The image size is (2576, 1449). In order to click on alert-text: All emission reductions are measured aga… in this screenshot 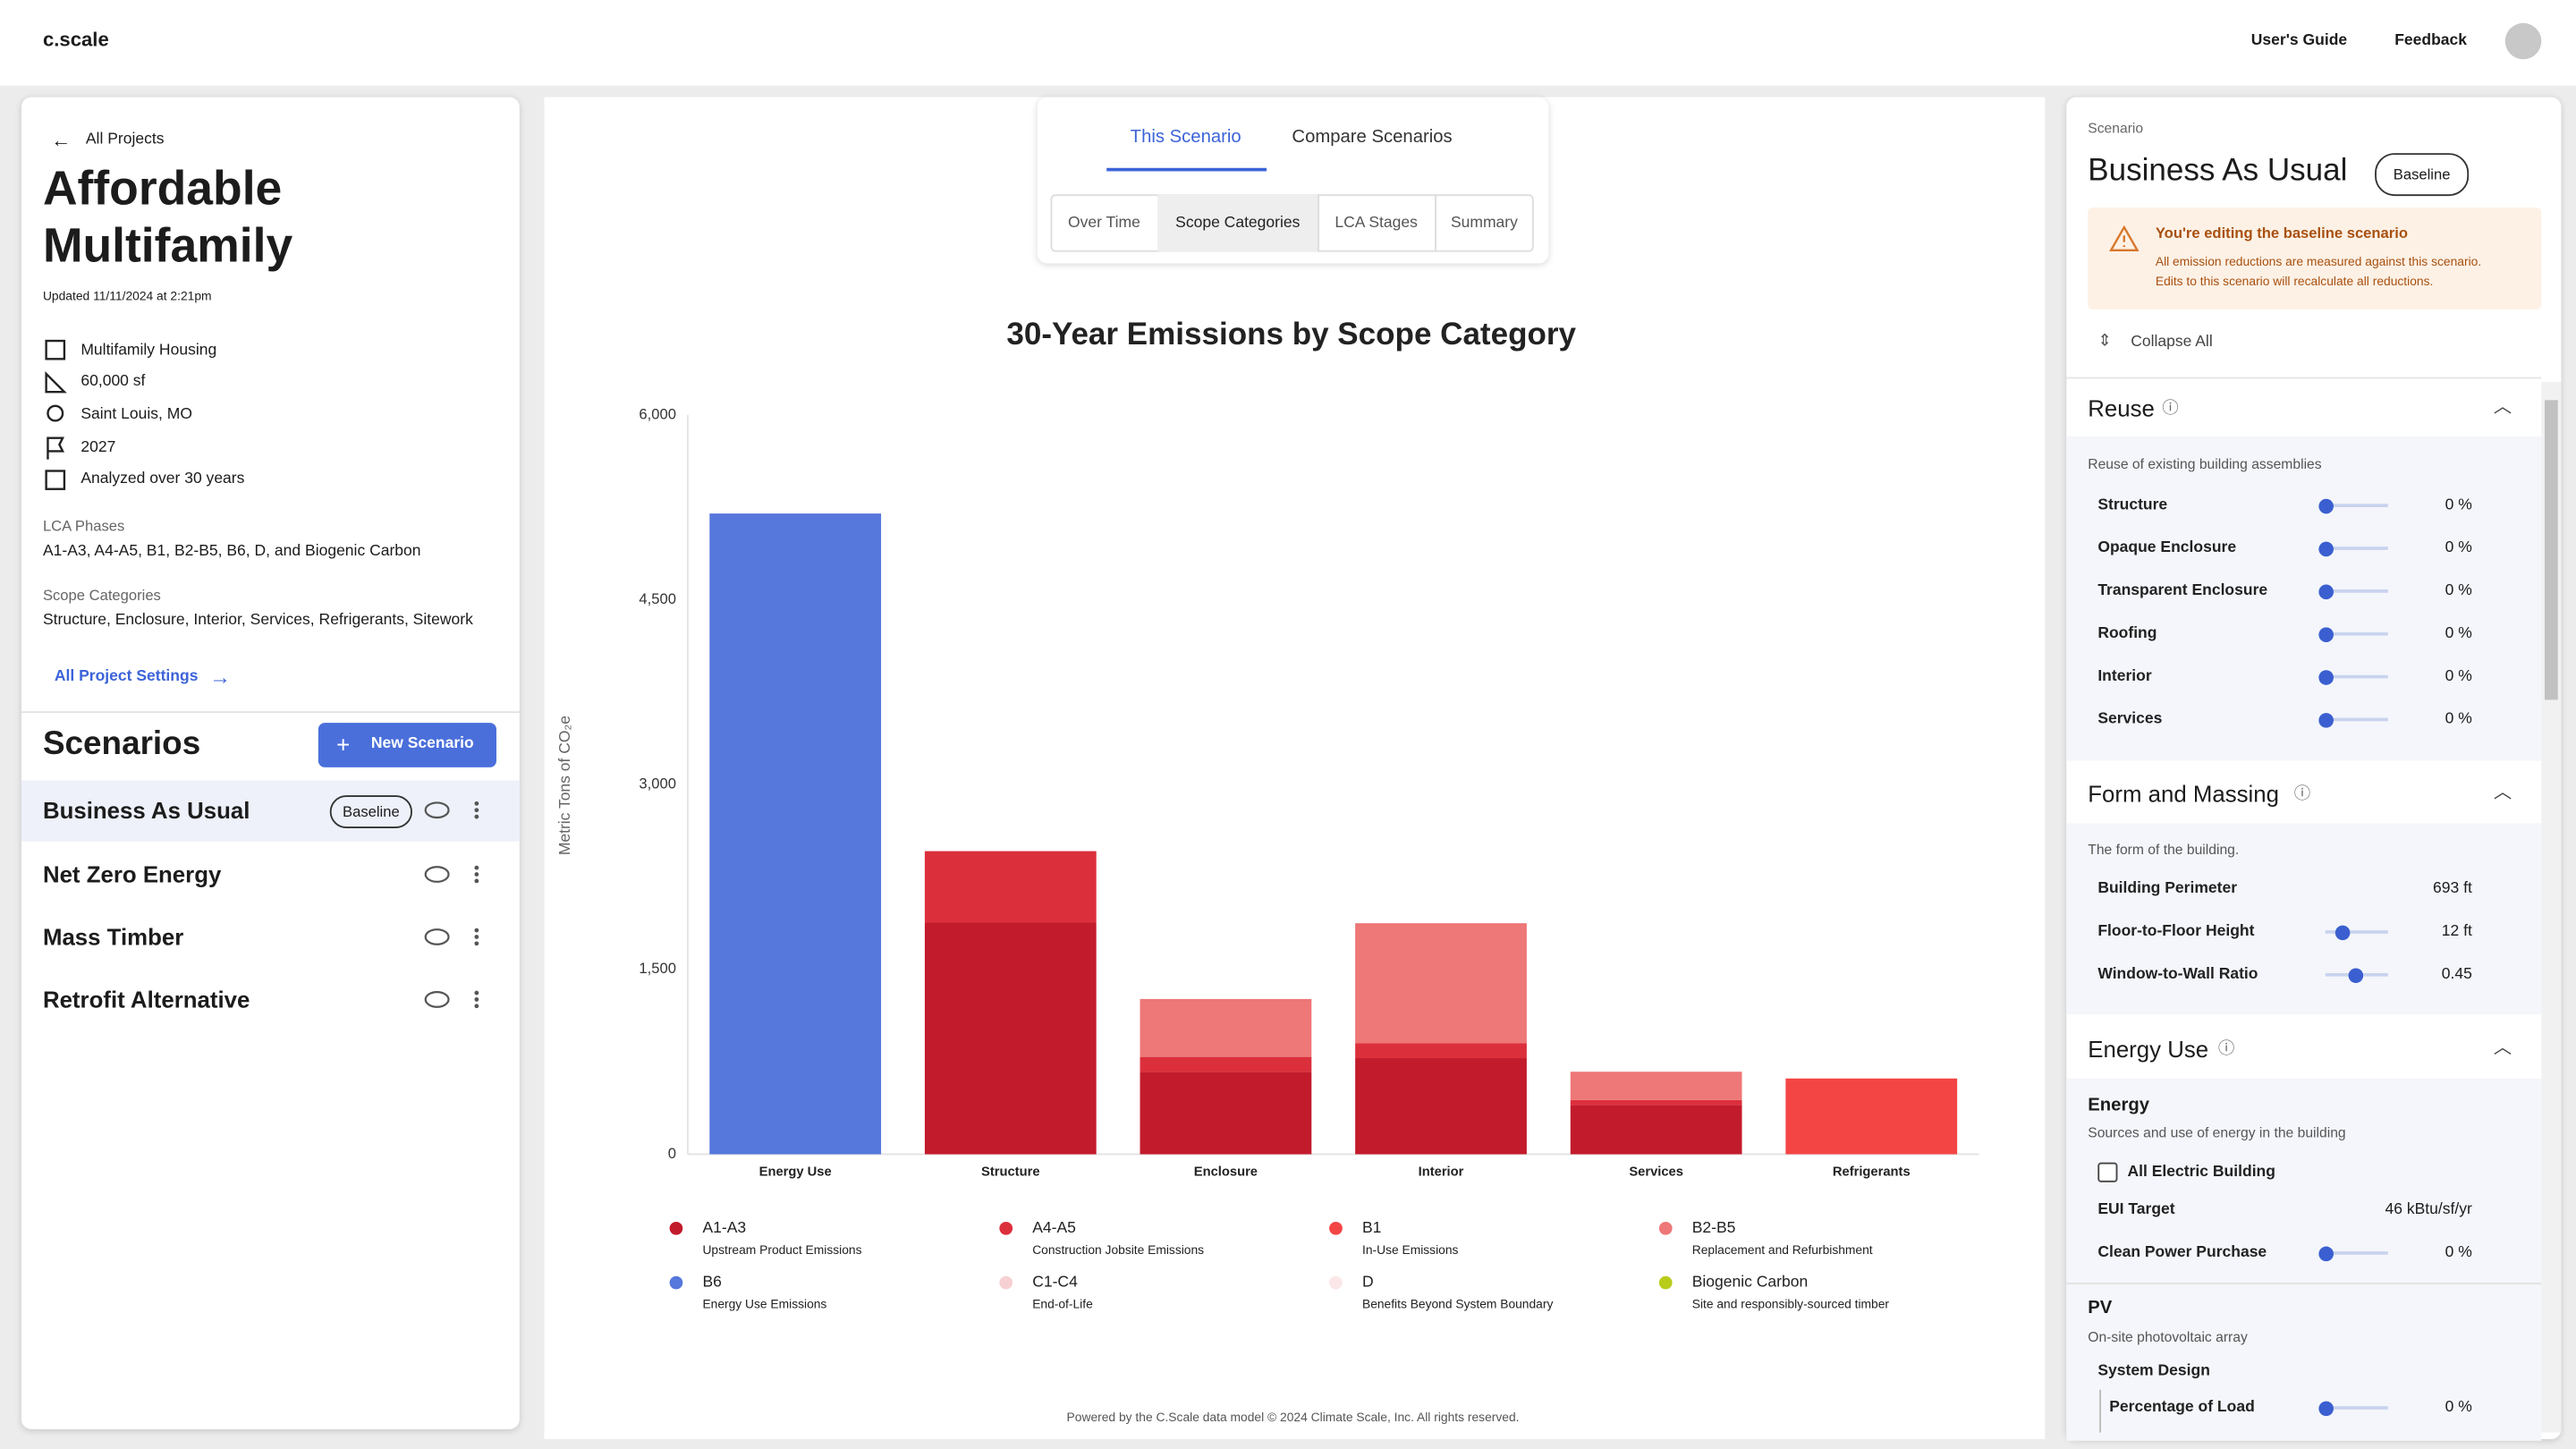, I will do `click(2318, 261)`.